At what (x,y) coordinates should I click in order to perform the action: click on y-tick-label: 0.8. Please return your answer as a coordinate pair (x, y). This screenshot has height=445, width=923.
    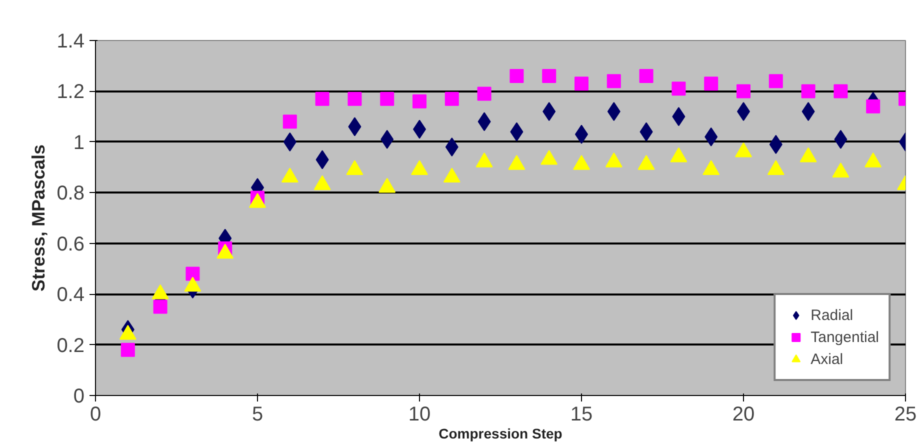
    Looking at the image, I should click on (70, 193).